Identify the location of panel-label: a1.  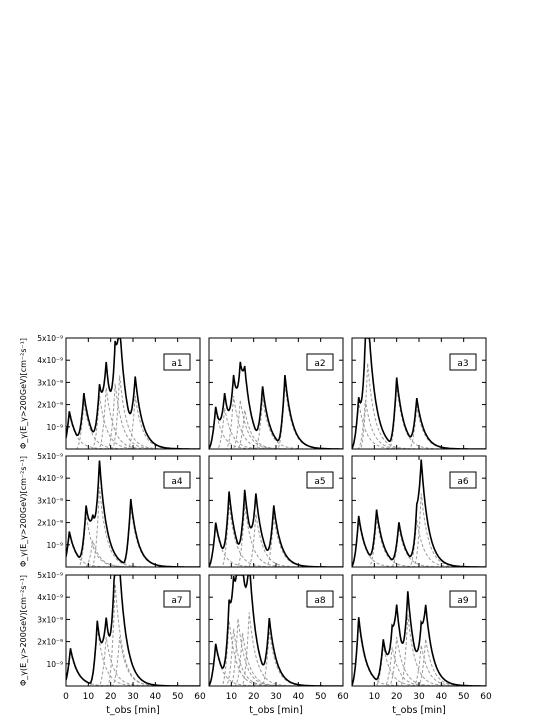
(176, 364).